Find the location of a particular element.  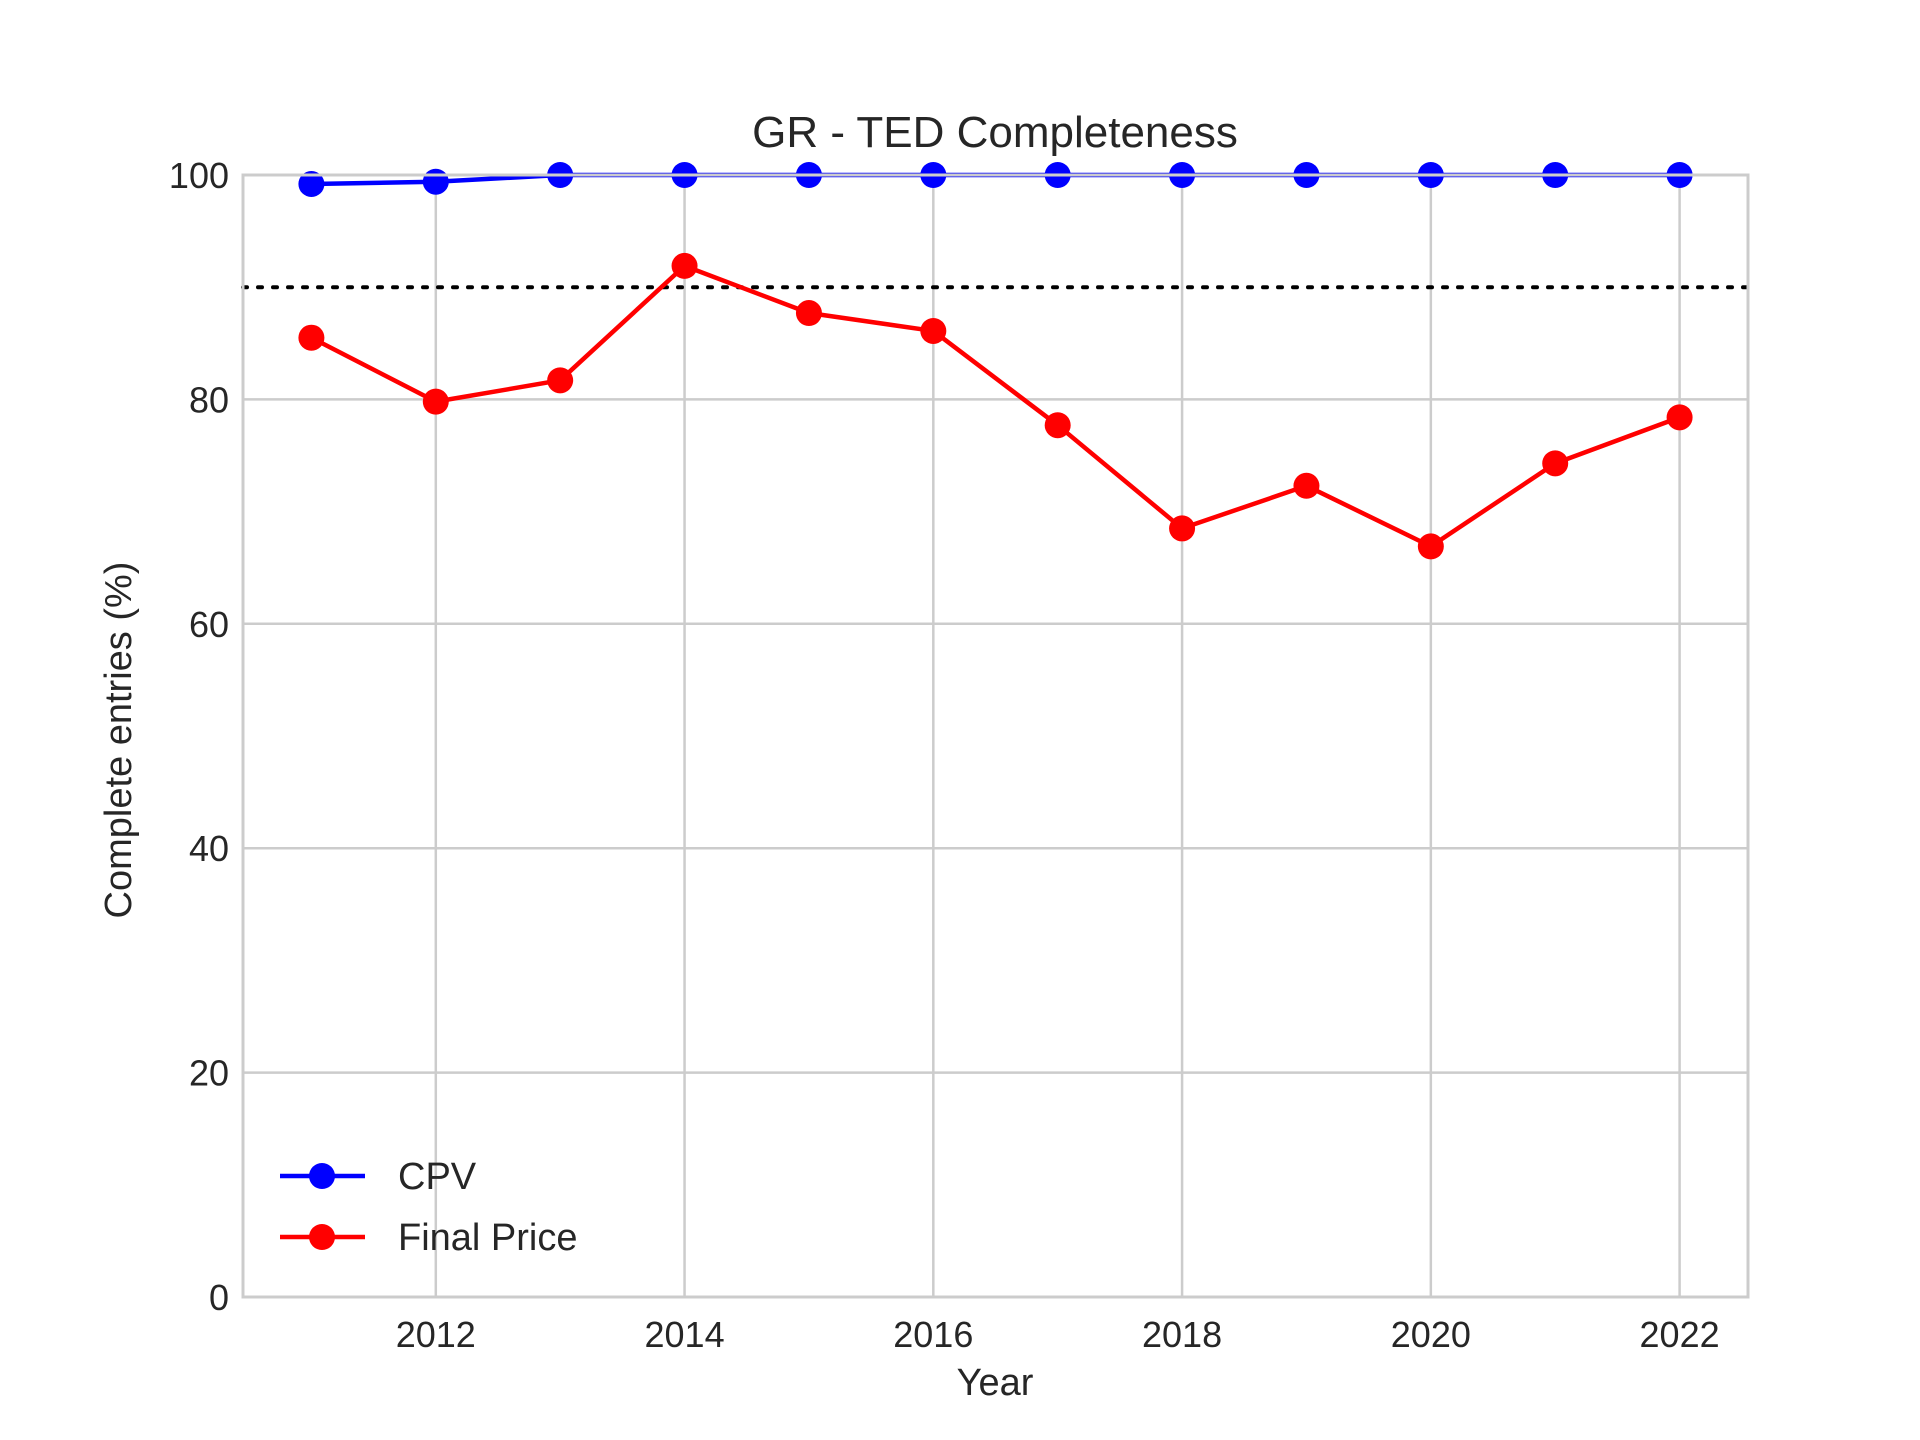

x-tick-label: 2012 is located at coordinates (436, 1334).